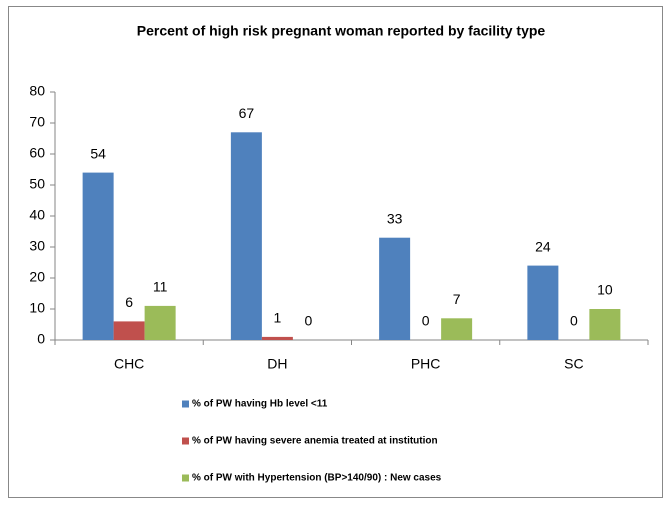 Image resolution: width=672 pixels, height=507 pixels. Describe the element at coordinates (160, 287) in the screenshot. I see `value-label: 11` at that location.